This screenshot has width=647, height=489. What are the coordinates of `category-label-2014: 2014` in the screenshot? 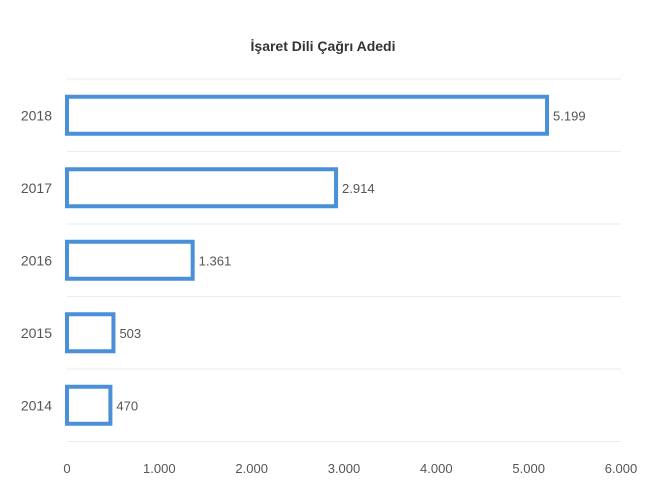 It's located at (36, 405).